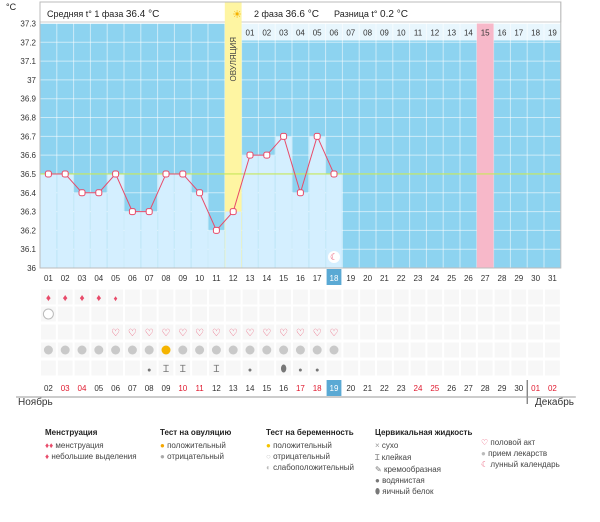 This screenshot has width=600, height=522. I want to click on legend-text: менструация, so click(79, 445).